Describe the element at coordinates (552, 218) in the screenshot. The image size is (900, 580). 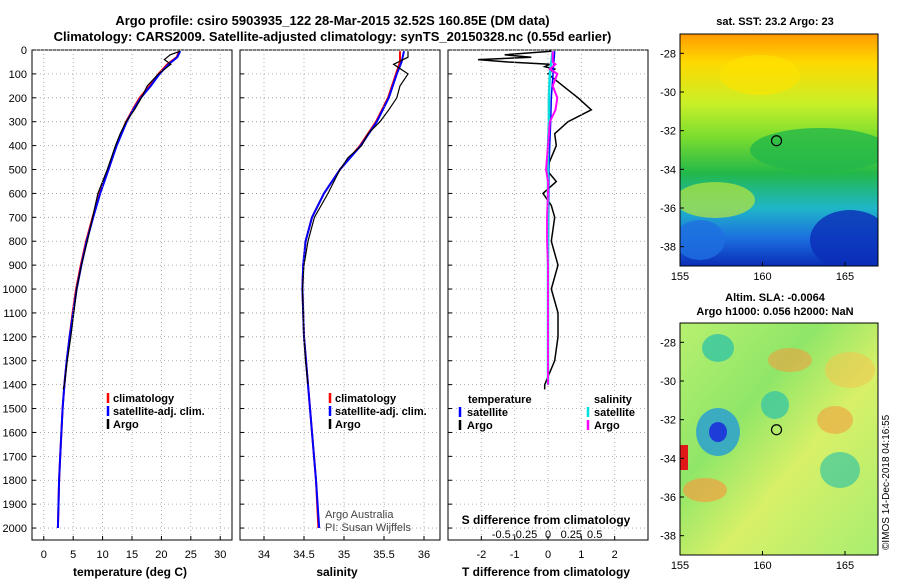
I see `series-s-argo` at that location.